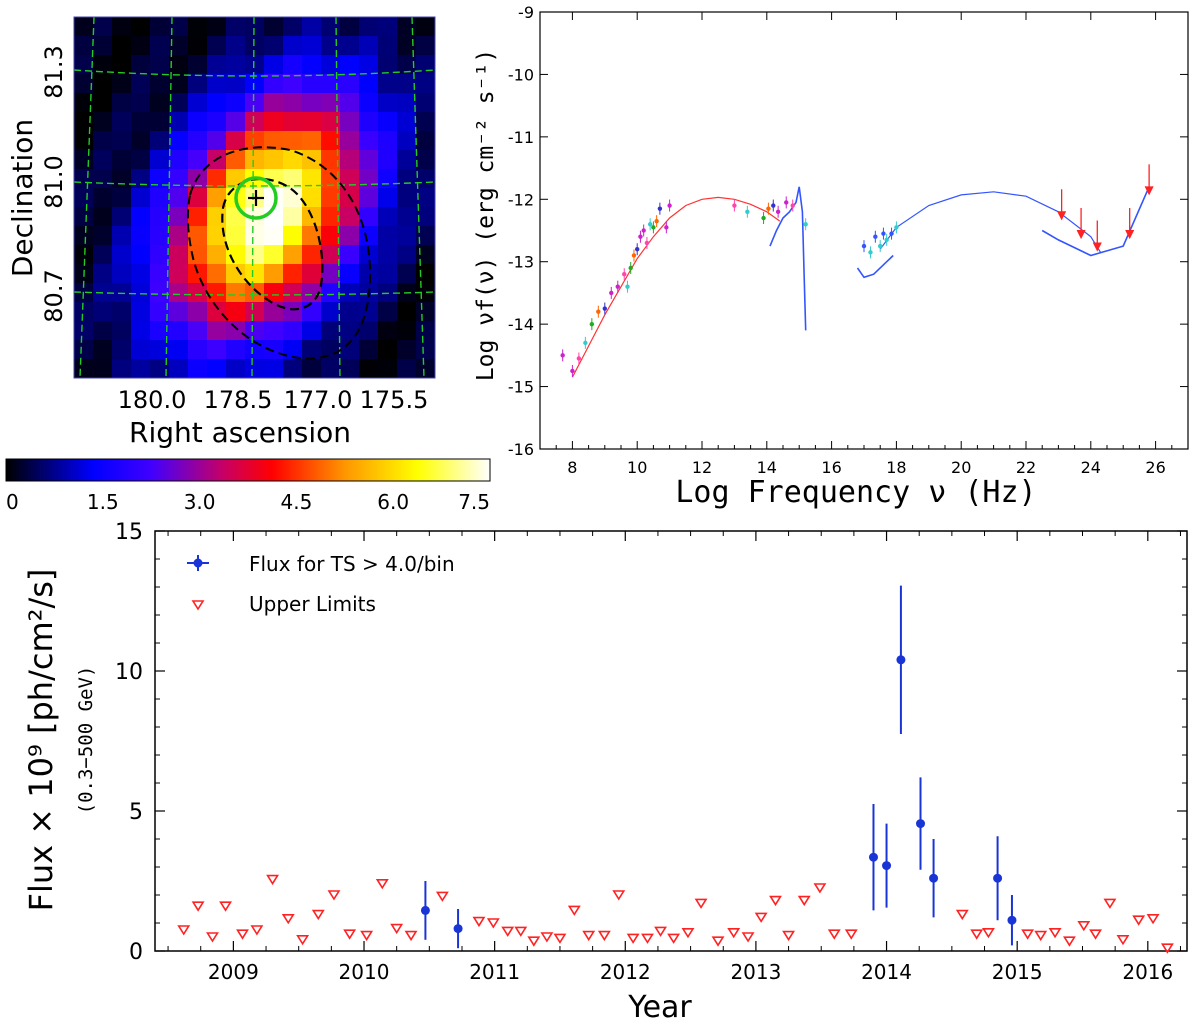 The height and width of the screenshot is (1024, 1200). I want to click on sed-y-tick-label: -15, so click(521, 387).